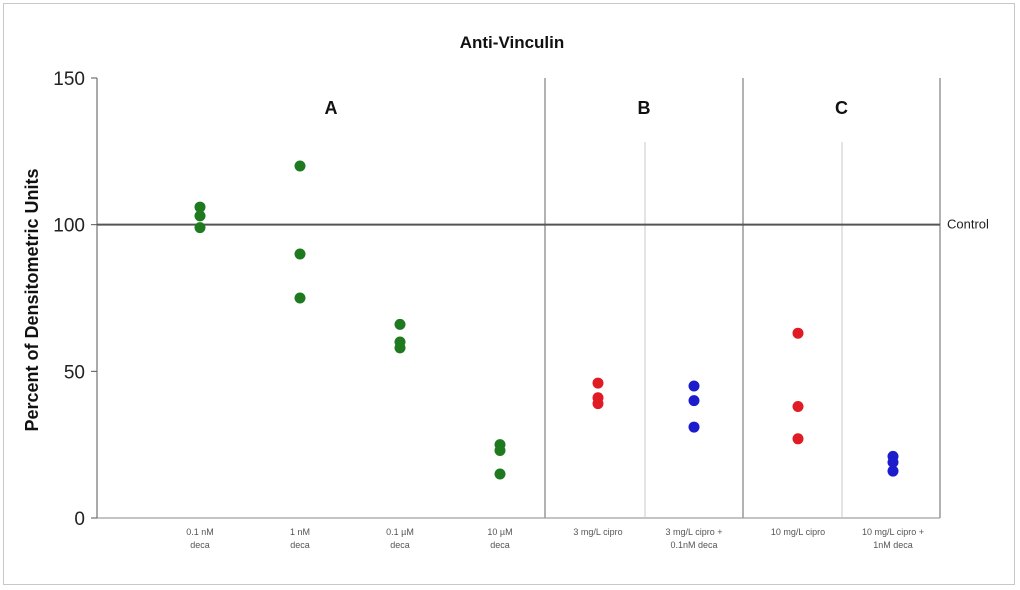 Image resolution: width=1020 pixels, height=590 pixels. Describe the element at coordinates (893, 532) in the screenshot. I see `x-tick-label: 10 mg/L cipro +` at that location.